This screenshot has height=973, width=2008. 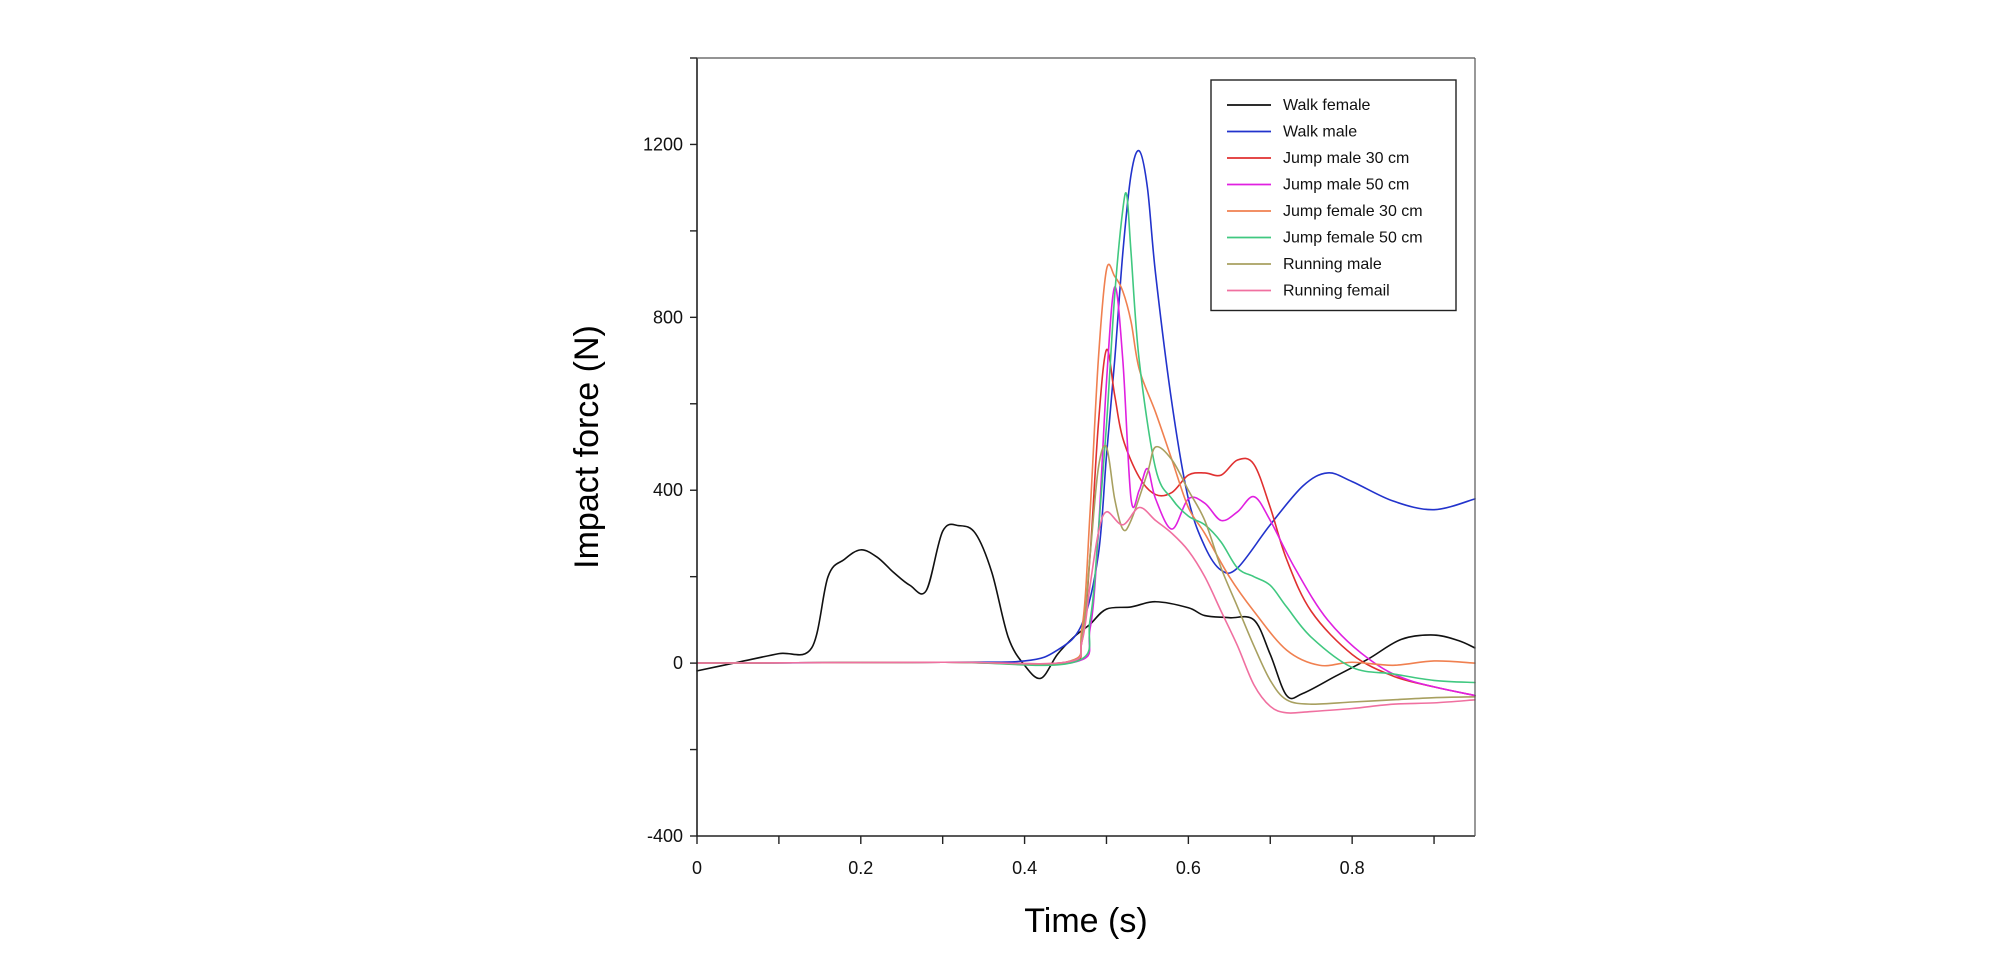 What do you see at coordinates (1188, 868) in the screenshot?
I see `x-tick-label: 0.6` at bounding box center [1188, 868].